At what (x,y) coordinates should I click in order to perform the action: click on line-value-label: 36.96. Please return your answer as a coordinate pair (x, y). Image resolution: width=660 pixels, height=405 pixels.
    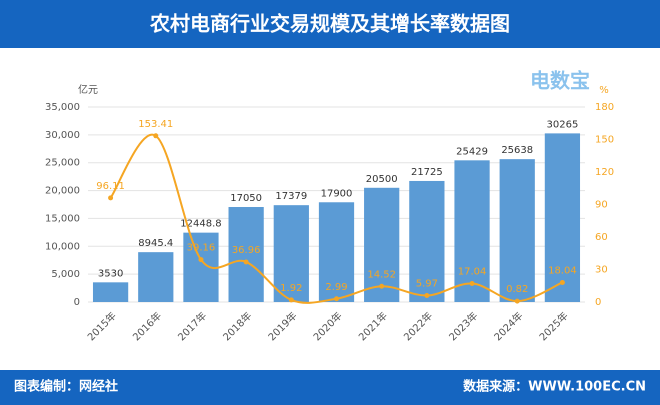
    Looking at the image, I should click on (246, 250).